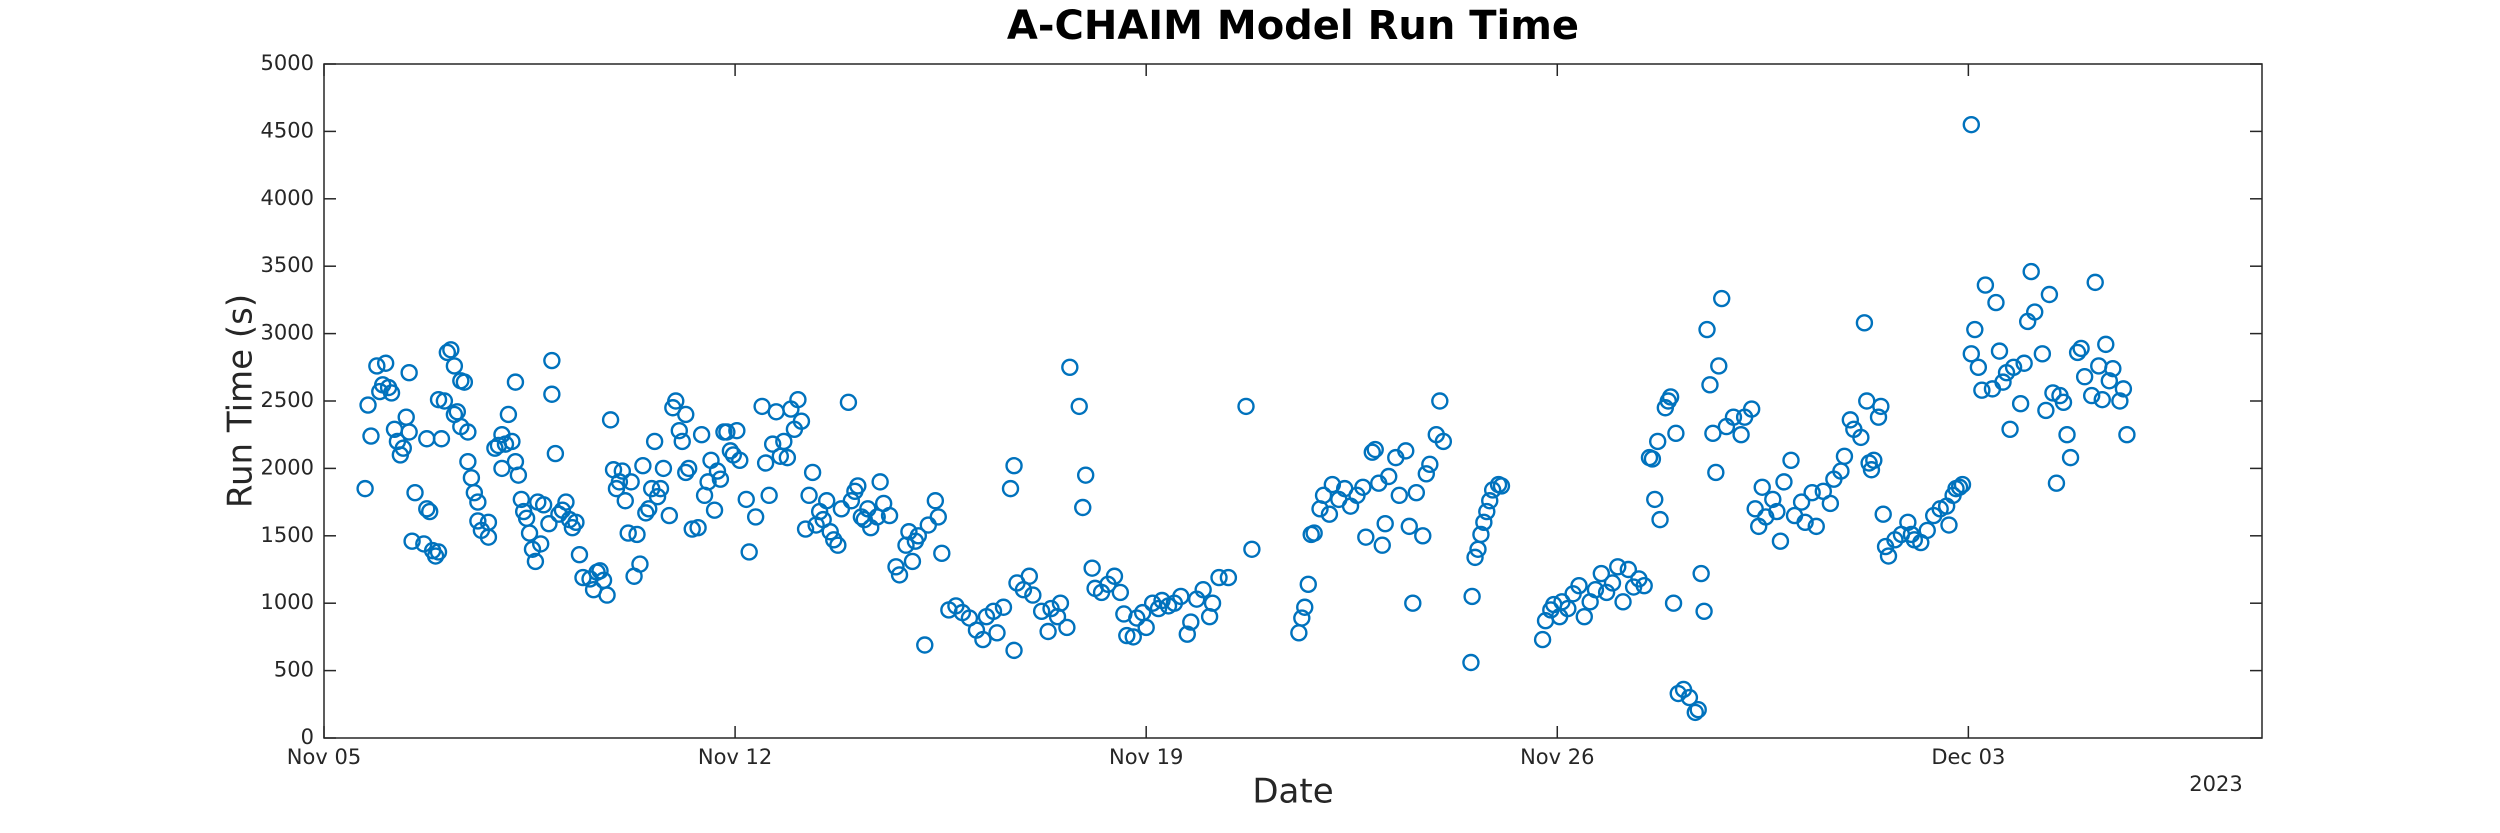 The width and height of the screenshot is (2500, 833). I want to click on x-tick-label: Dec 03, so click(1968, 757).